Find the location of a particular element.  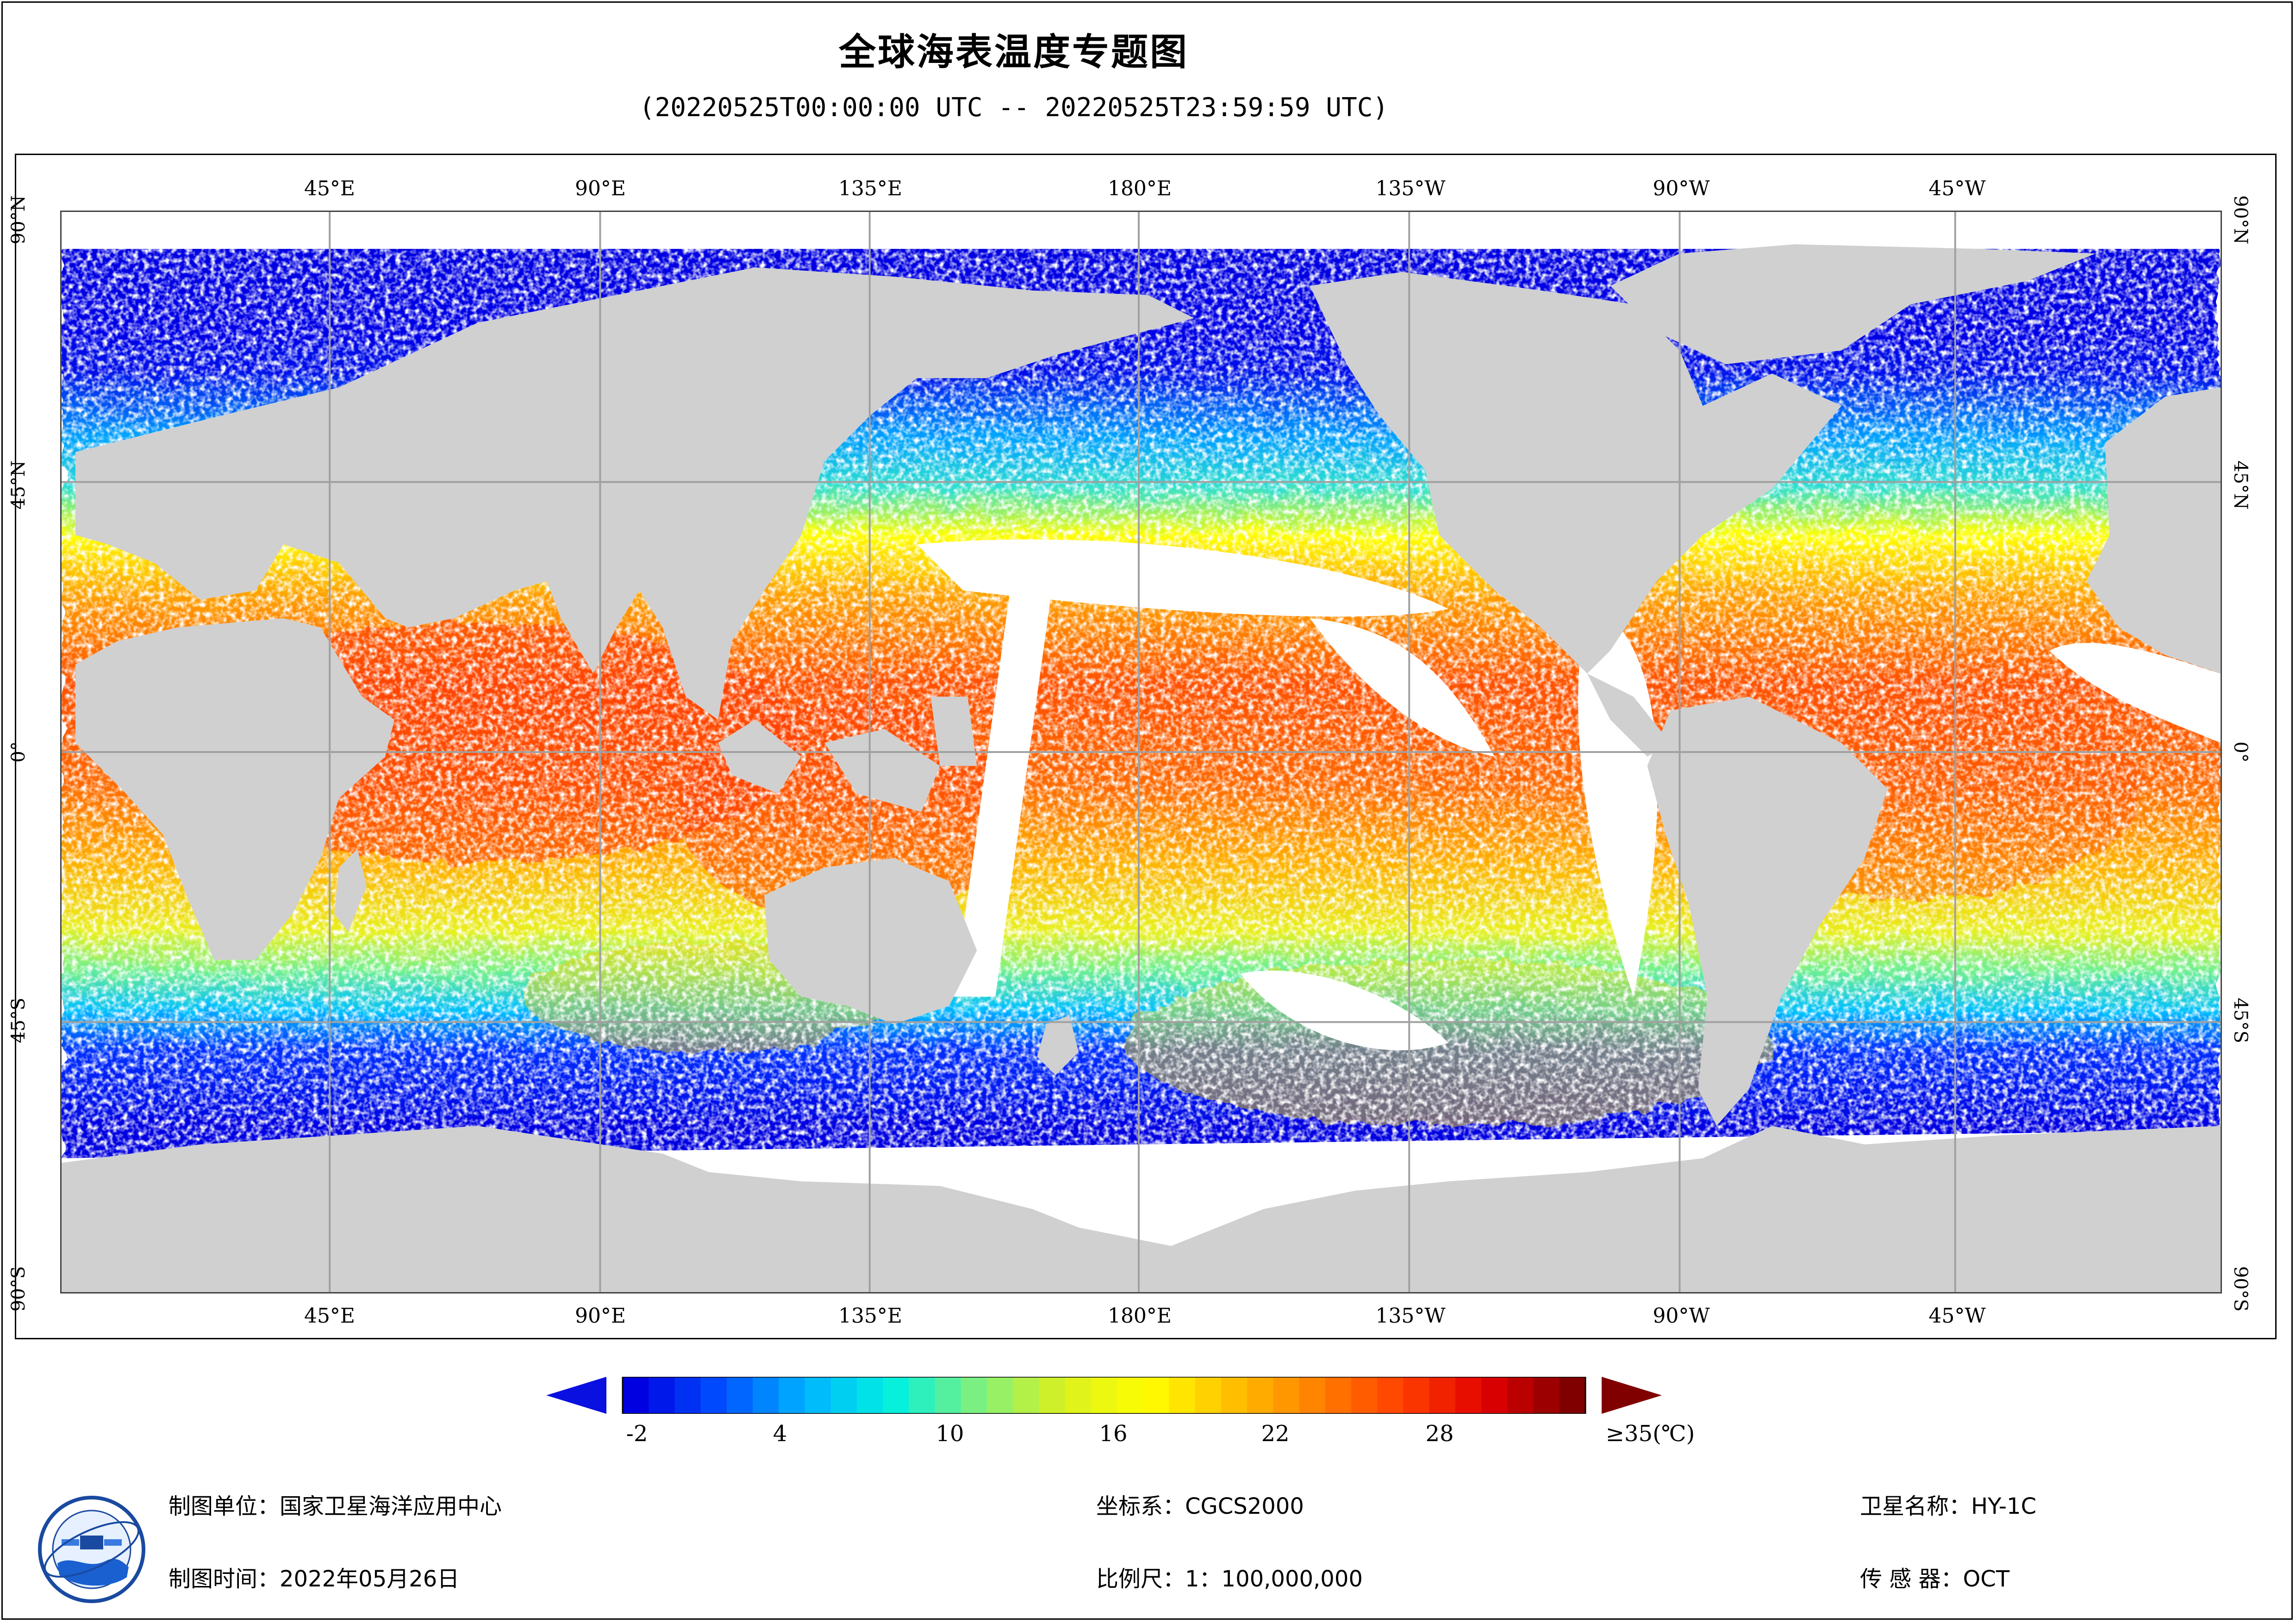

lat-label-left-45s: 45°S is located at coordinates (18, 1020).